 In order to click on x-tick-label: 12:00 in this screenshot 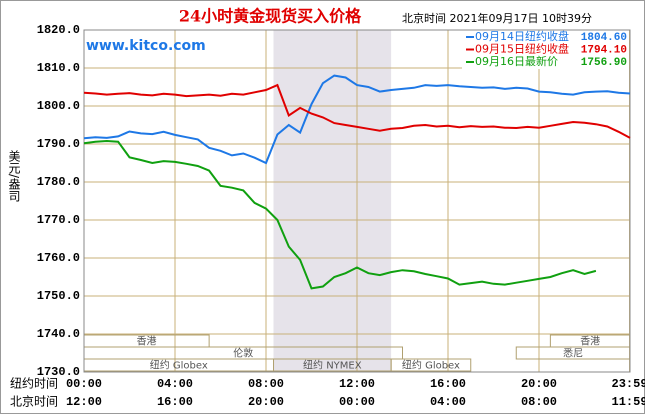, I will do `click(357, 384)`.